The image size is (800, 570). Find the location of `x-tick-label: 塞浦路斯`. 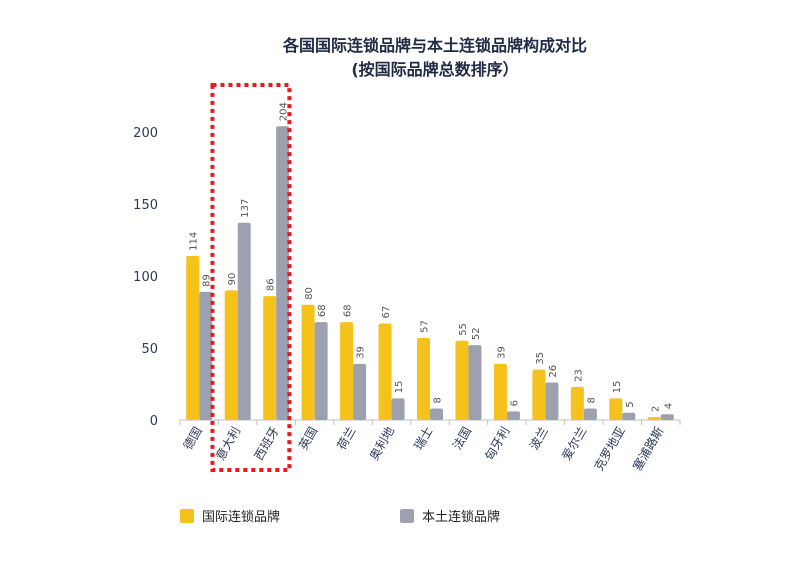

x-tick-label: 塞浦路斯 is located at coordinates (647, 448).